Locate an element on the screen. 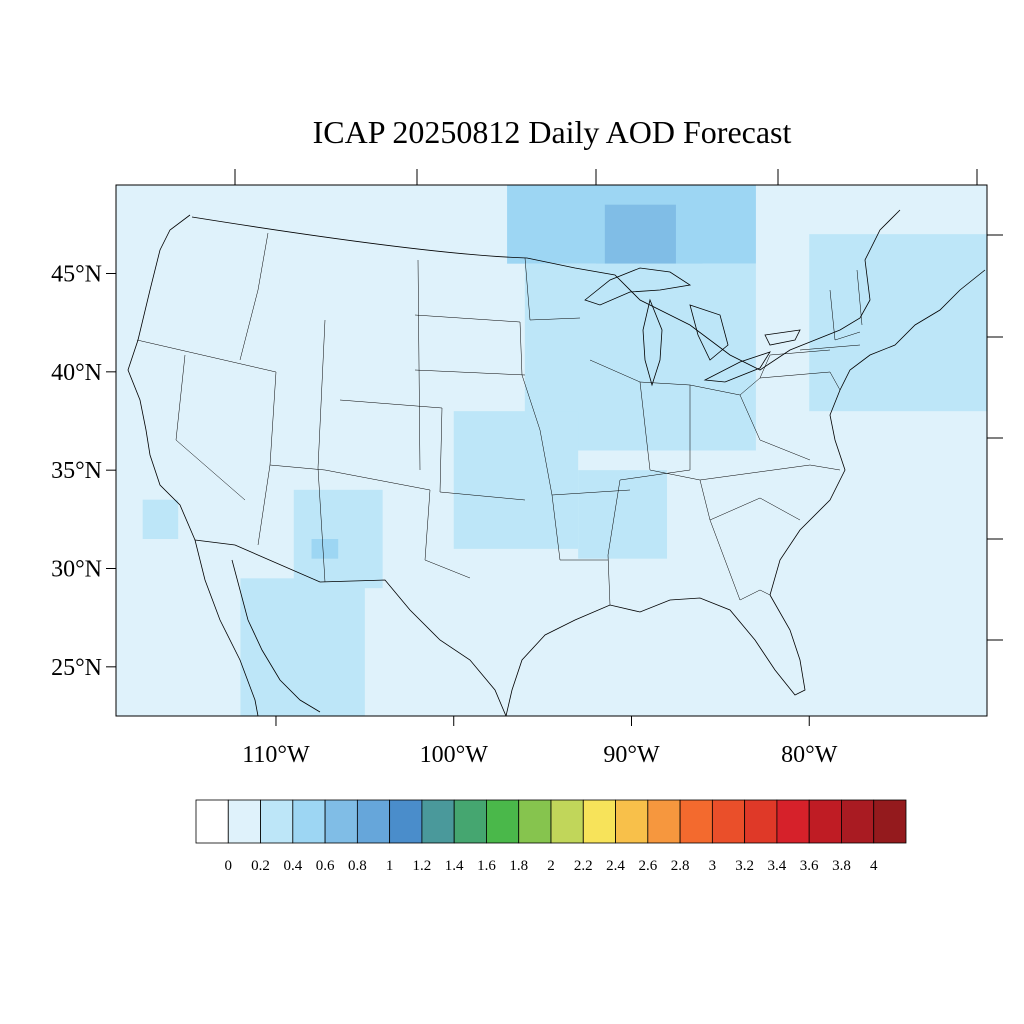 Image resolution: width=1024 pixels, height=1024 pixels. colorbar-label: 1 is located at coordinates (390, 866).